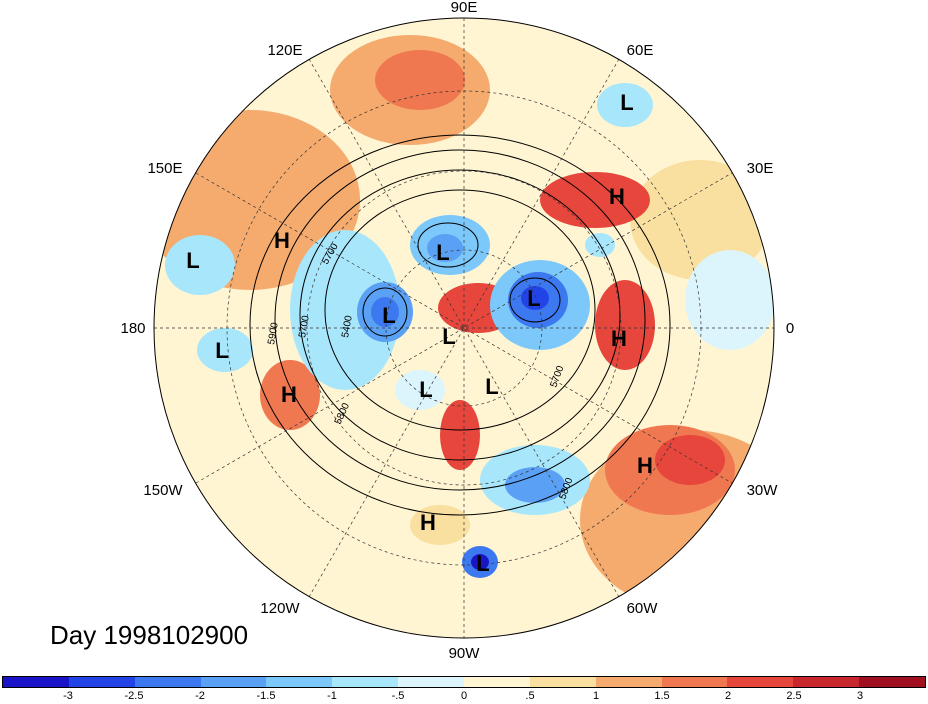 This screenshot has width=928, height=704. I want to click on lon-label-150e: 150E, so click(164, 168).